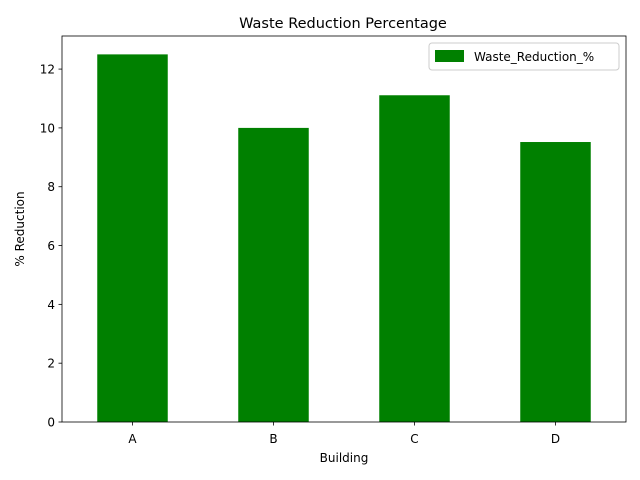  Describe the element at coordinates (51, 423) in the screenshot. I see `y-tick-label: 0` at that location.